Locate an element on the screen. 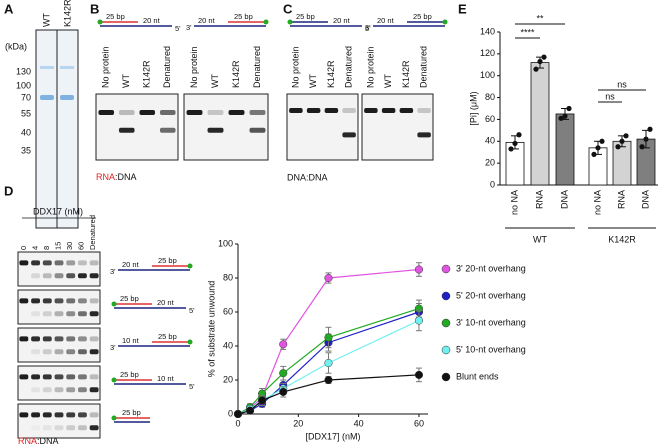 The width and height of the screenshot is (661, 448). sig-label: ns is located at coordinates (622, 84).